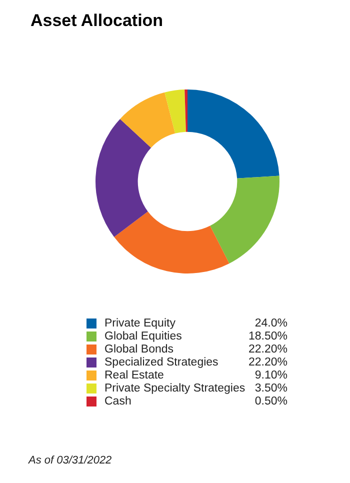 The width and height of the screenshot is (350, 483). Describe the element at coordinates (161, 362) in the screenshot. I see `legend-label: Specialized Strategies` at that location.